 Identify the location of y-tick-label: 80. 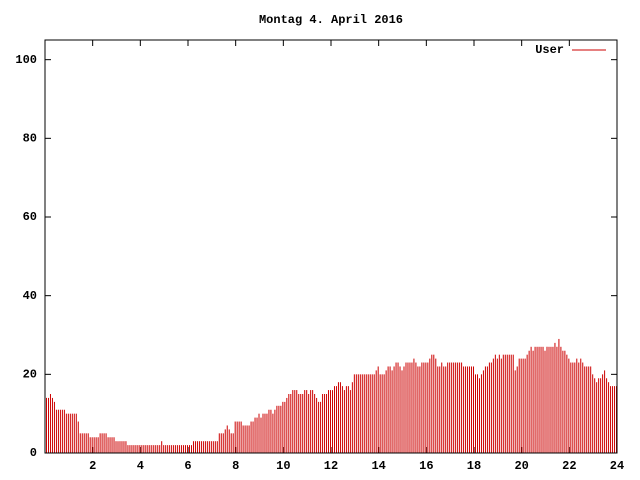
(30, 139).